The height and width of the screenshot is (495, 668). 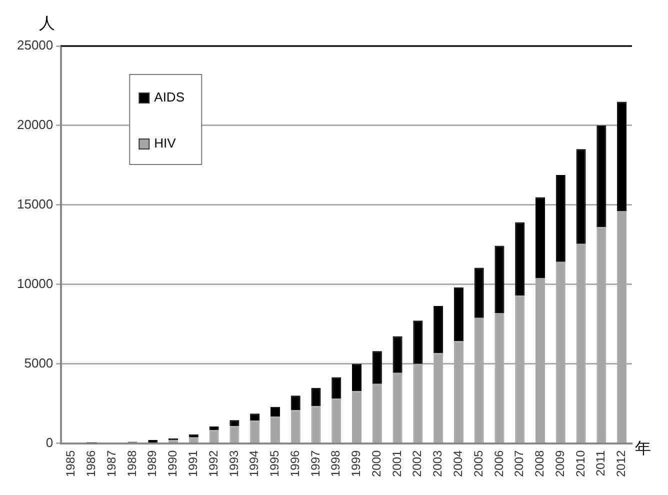 What do you see at coordinates (35, 283) in the screenshot?
I see `y-tick-label: 10000` at bounding box center [35, 283].